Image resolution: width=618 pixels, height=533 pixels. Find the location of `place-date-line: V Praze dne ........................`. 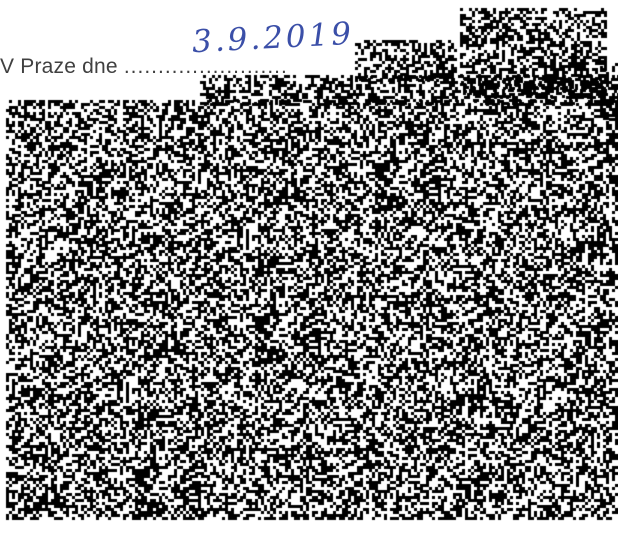

place-date-line: V Praze dne ........................ is located at coordinates (144, 67).